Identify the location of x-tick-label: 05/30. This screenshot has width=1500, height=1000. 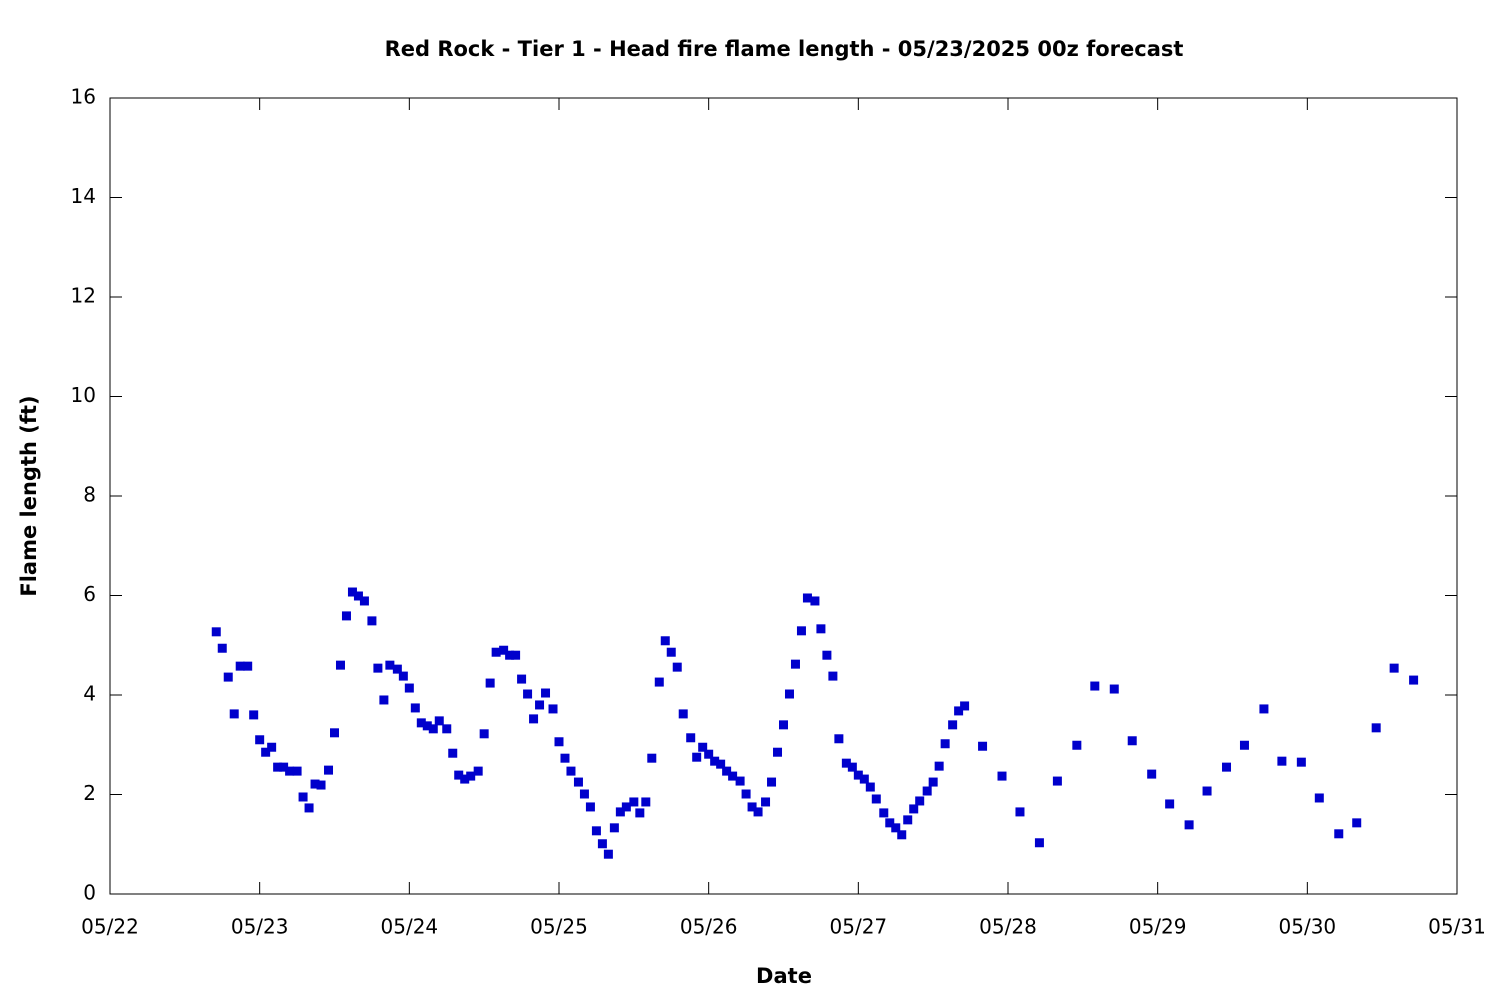
(1308, 927).